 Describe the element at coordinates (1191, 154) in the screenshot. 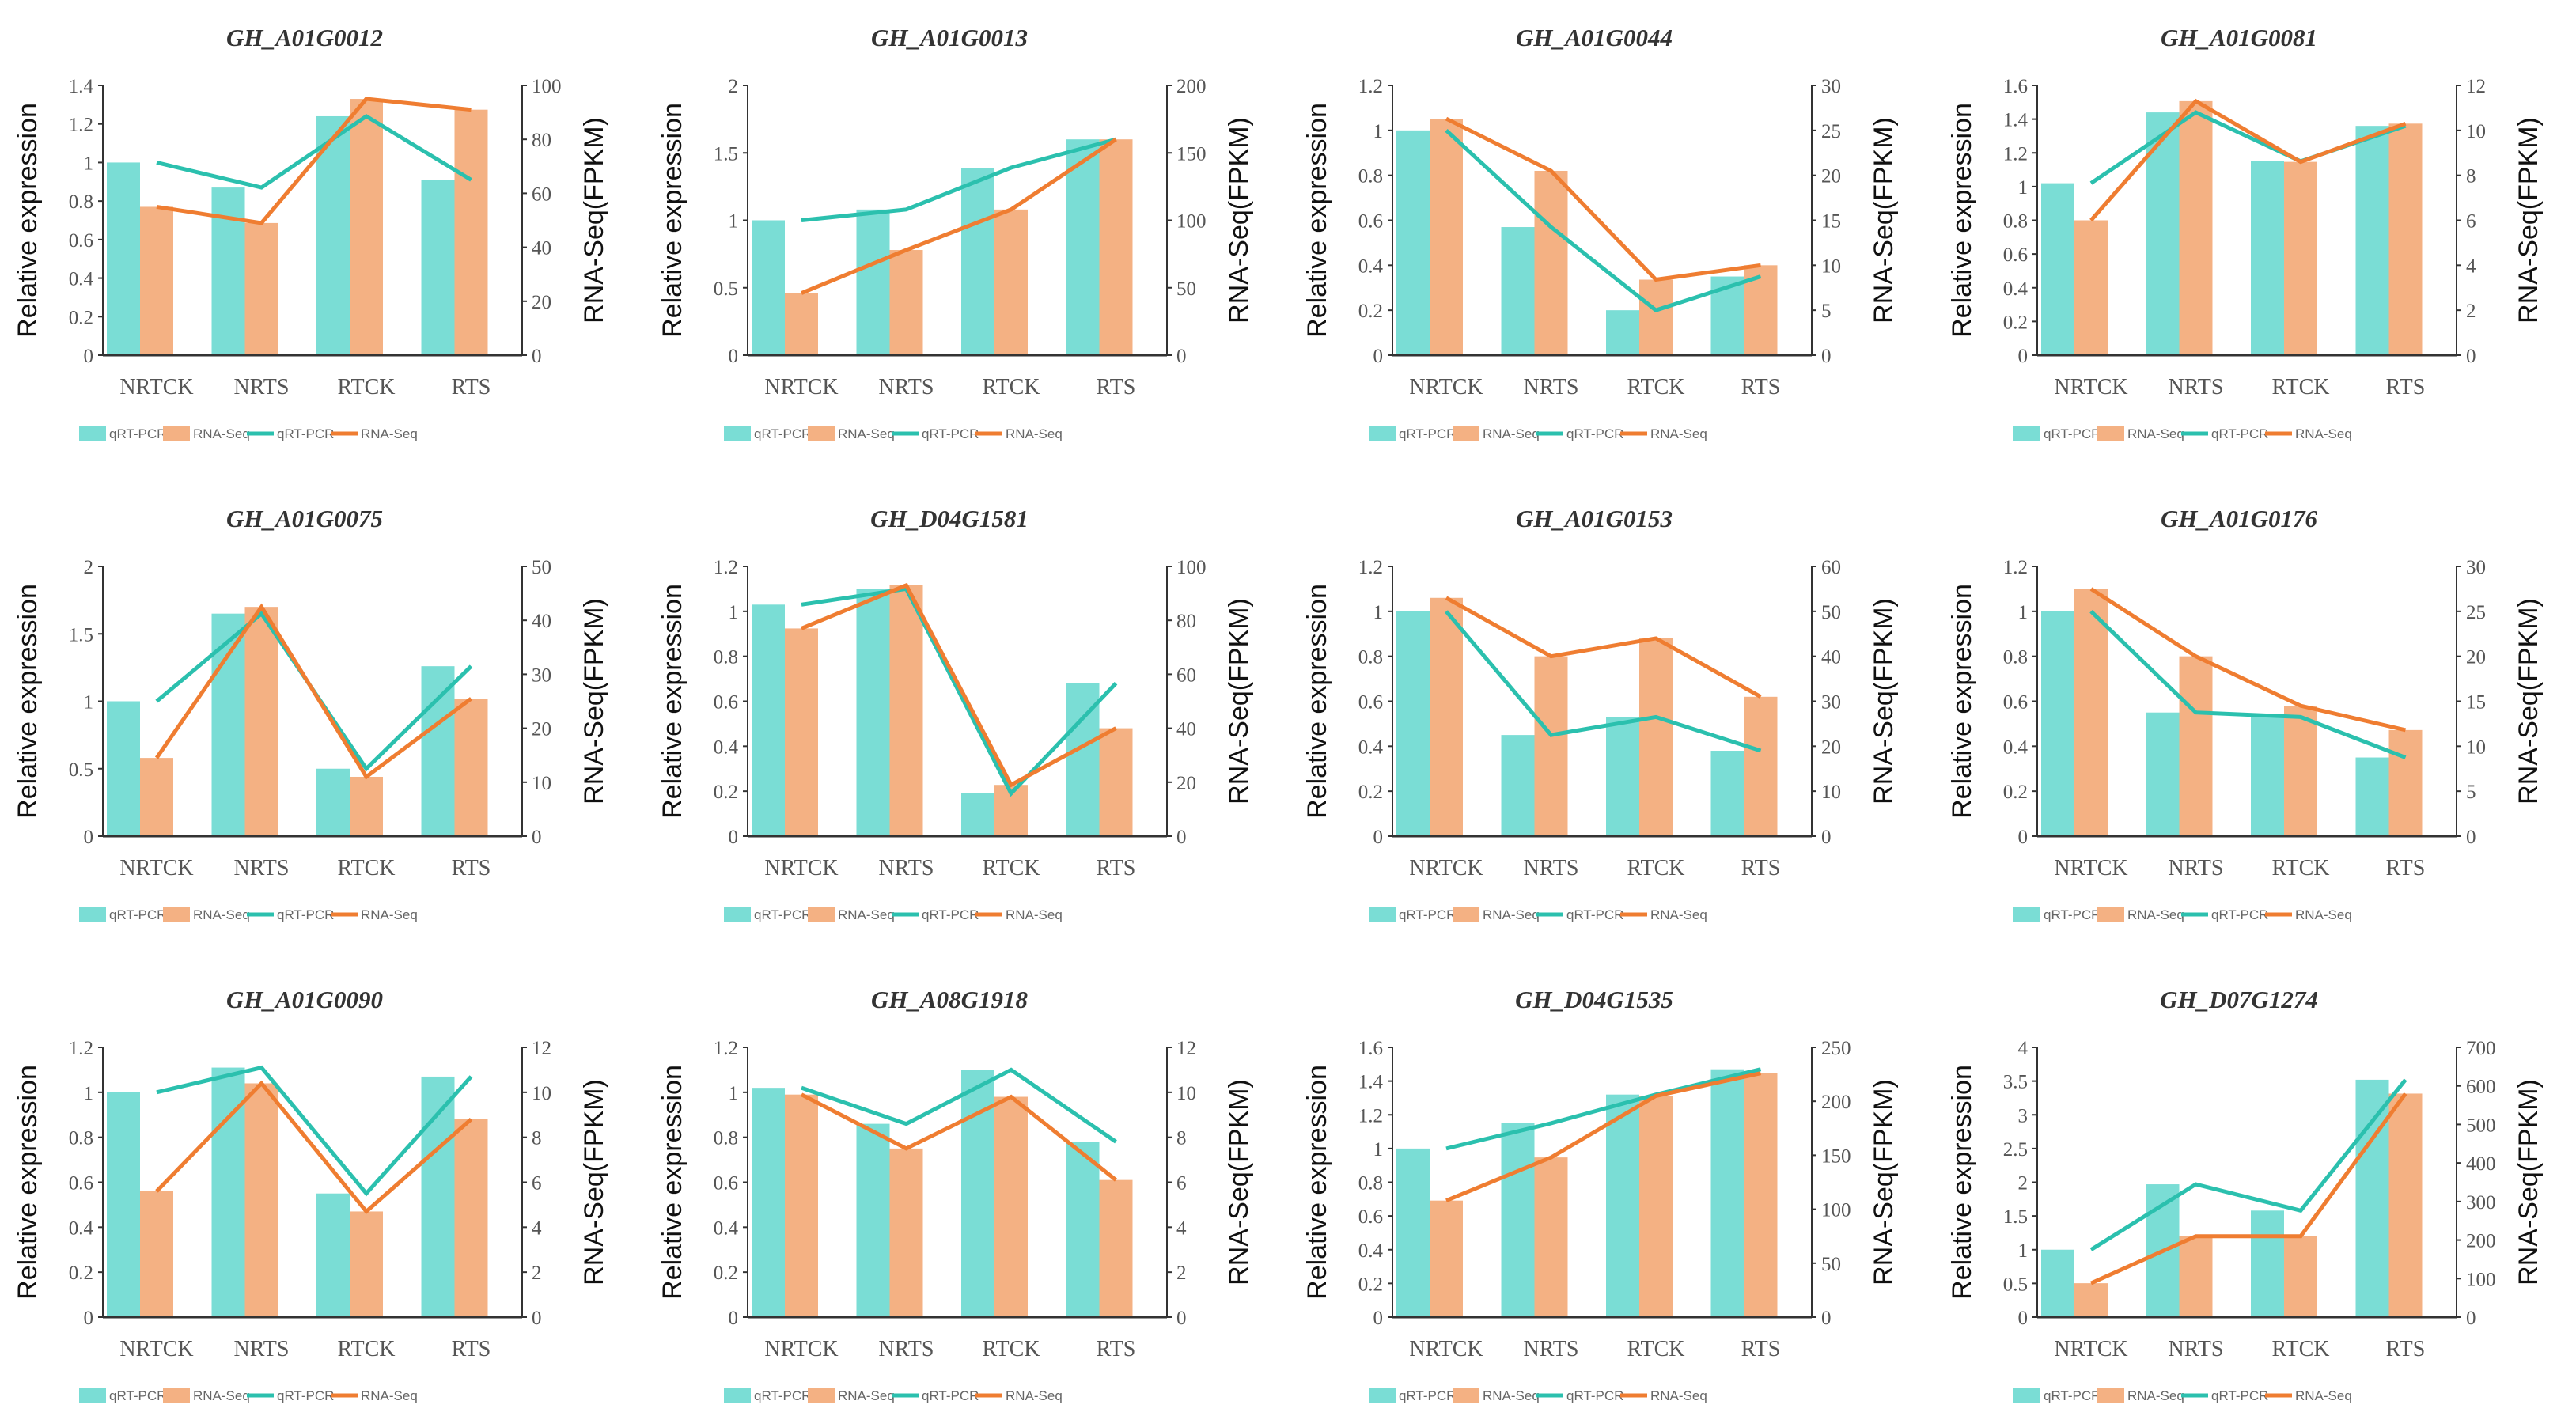

I see `right-tick-label: 150` at that location.